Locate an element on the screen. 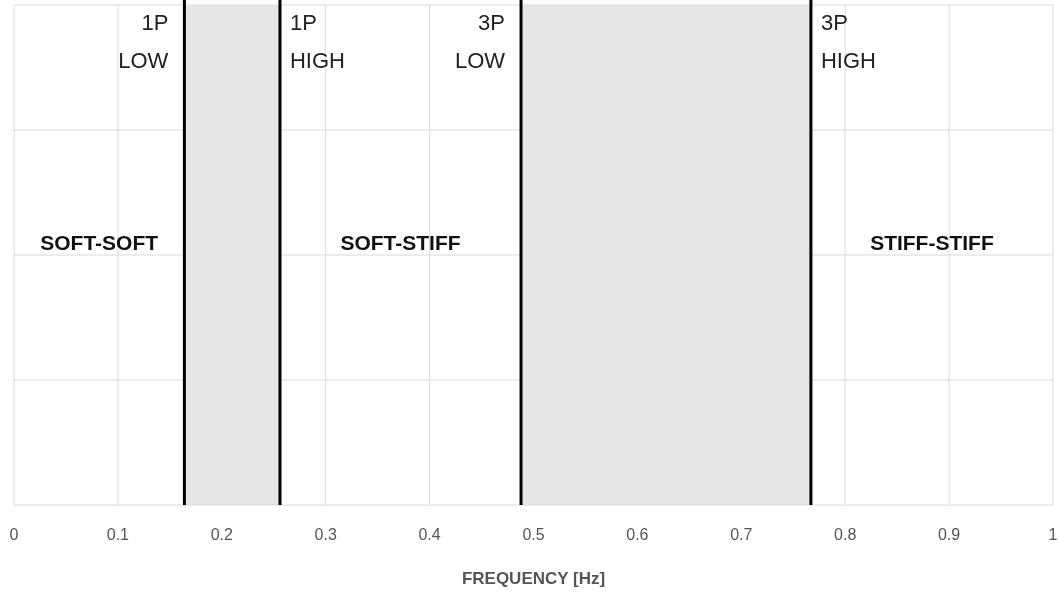 This screenshot has width=1059, height=593. annotation: STIFF-STIFF is located at coordinates (932, 242).